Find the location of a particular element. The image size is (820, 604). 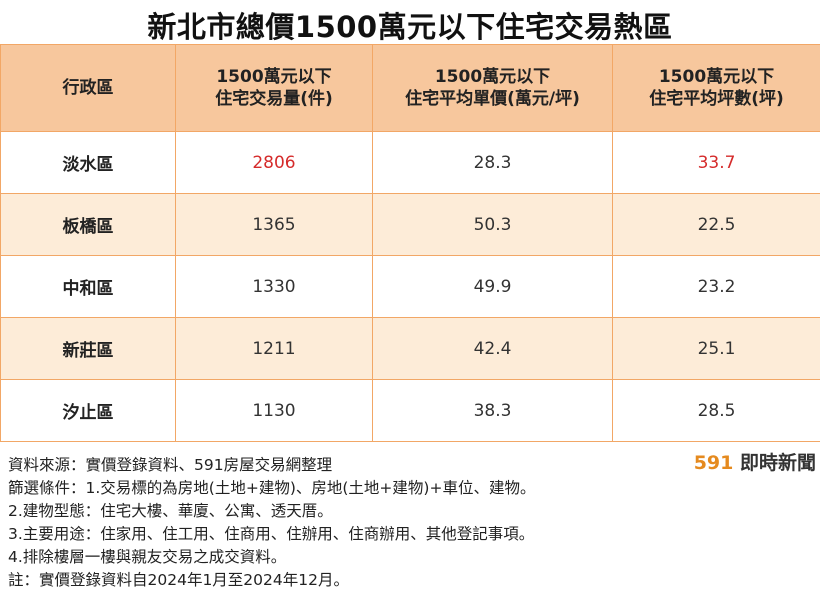

volume-cell: 1330 is located at coordinates (274, 286).